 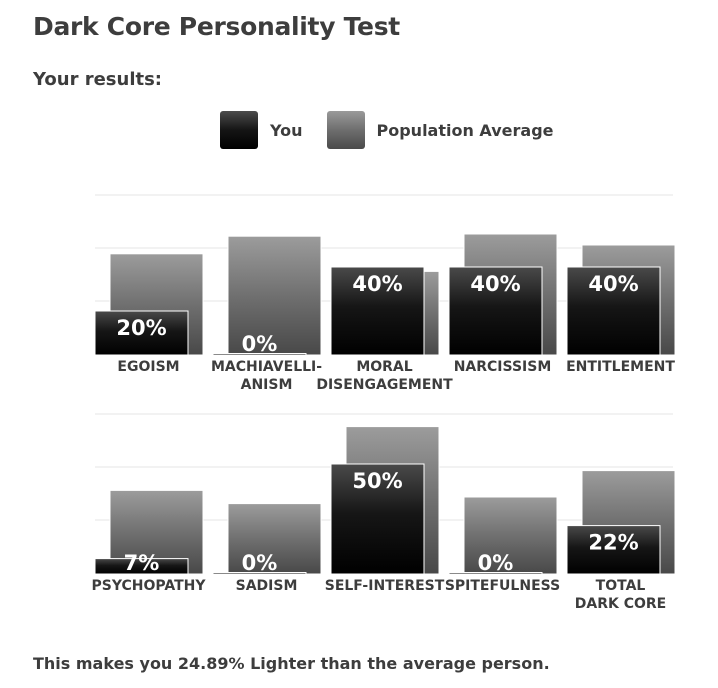 I want to click on category-label: MACHIAVELLI-, so click(x=266, y=367).